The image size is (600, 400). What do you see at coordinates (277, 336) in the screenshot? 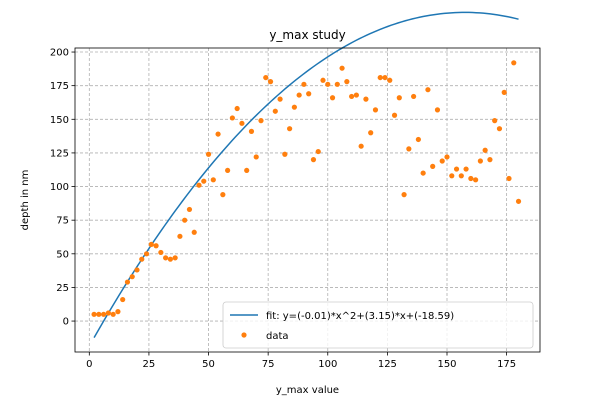
I see `legend-data-label: data` at bounding box center [277, 336].